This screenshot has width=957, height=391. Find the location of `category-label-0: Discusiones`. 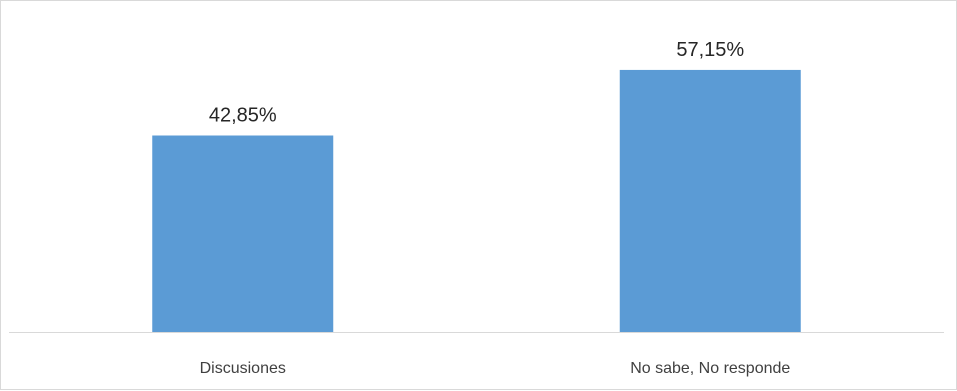

category-label-0: Discusiones is located at coordinates (243, 368).